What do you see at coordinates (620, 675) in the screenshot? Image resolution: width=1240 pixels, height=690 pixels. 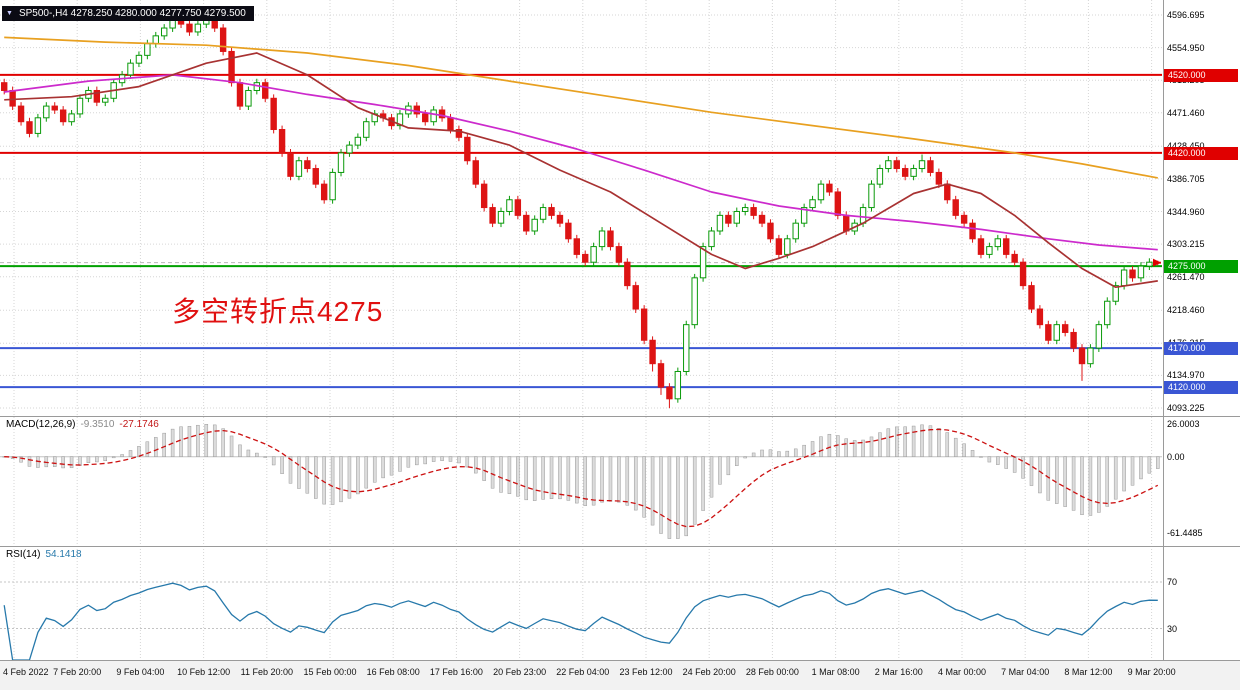 I see `time-axis-strip` at bounding box center [620, 675].